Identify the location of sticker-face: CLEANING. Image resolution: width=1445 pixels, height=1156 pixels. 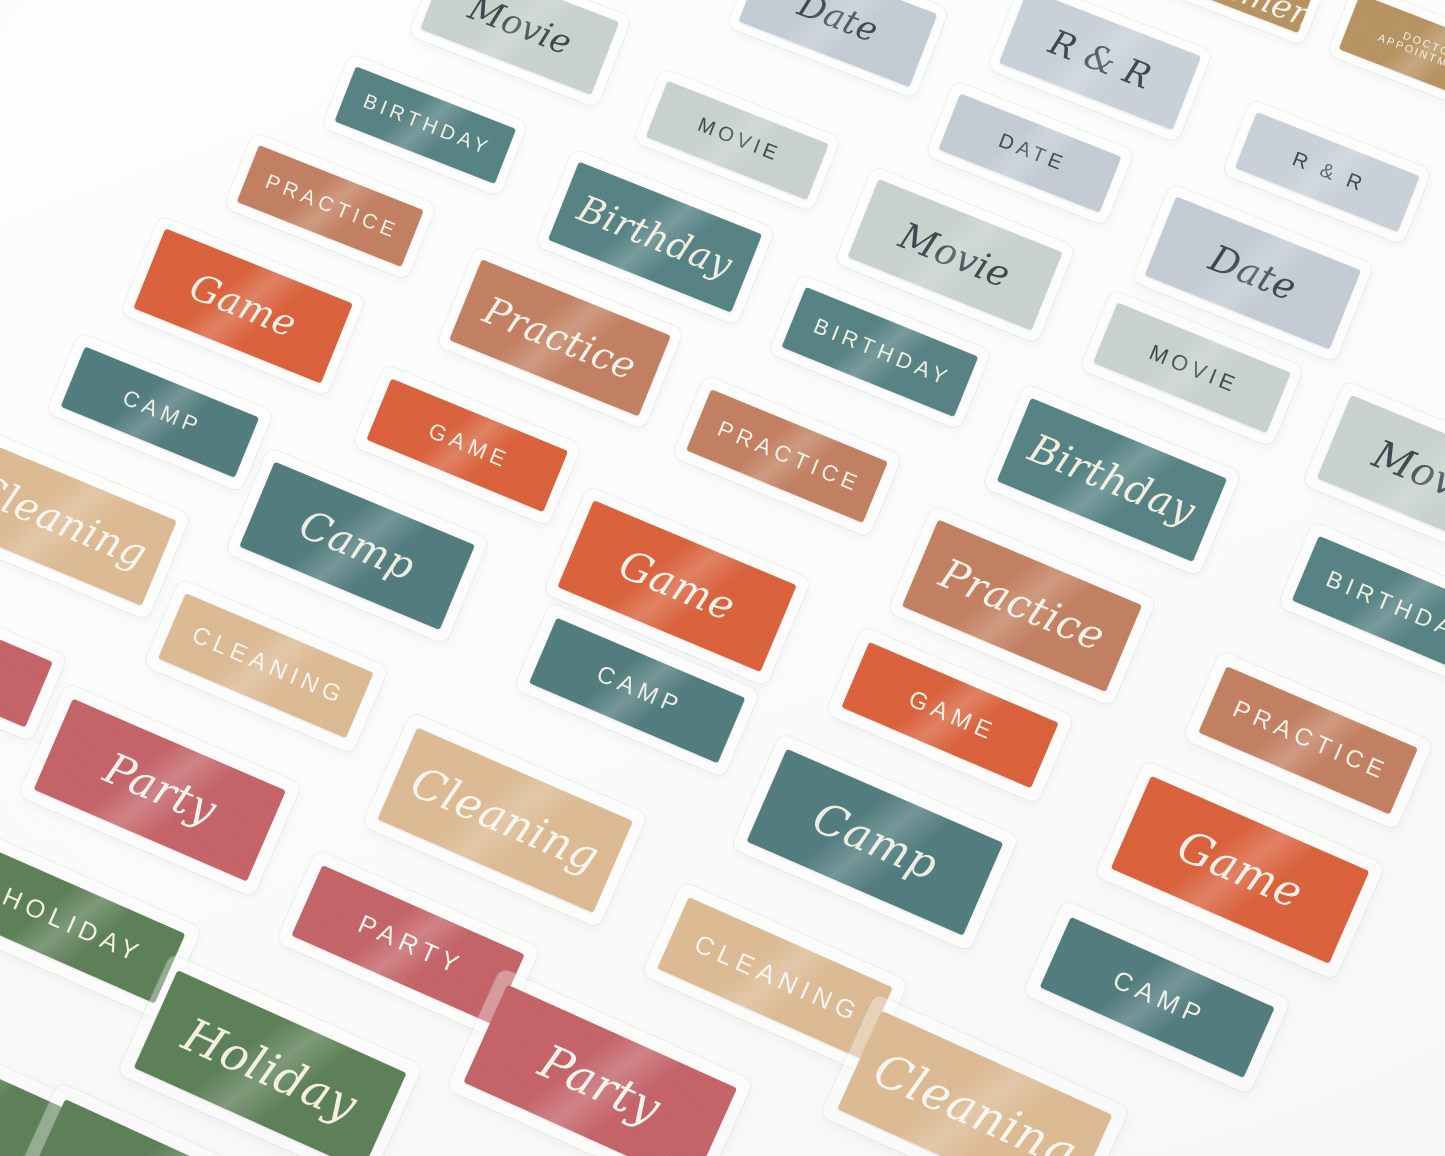
(266, 666).